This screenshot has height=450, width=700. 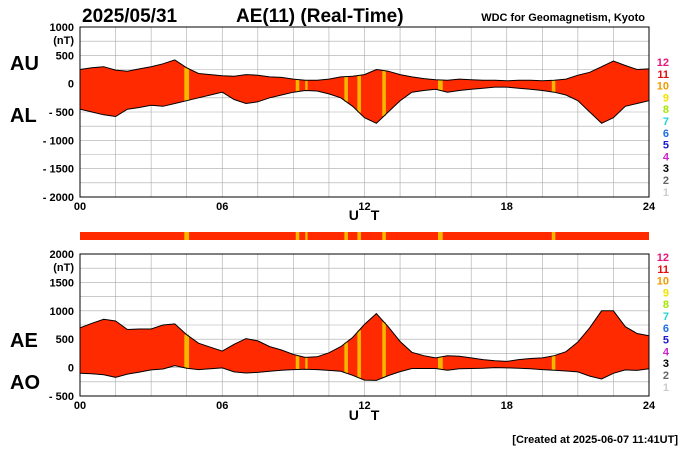 I want to click on data-band-fill, so click(x=364, y=345).